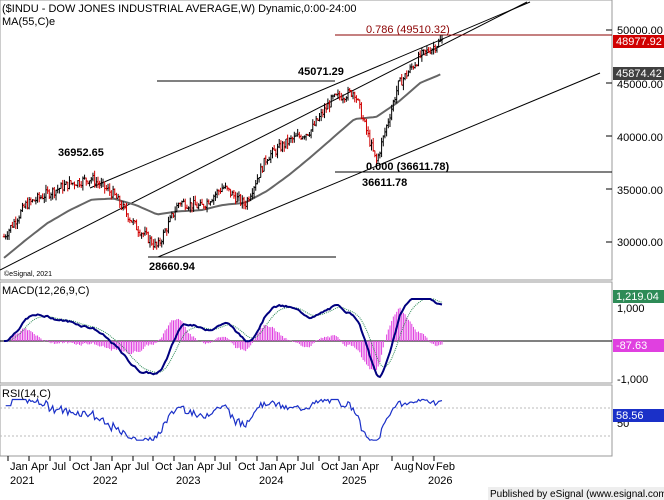 The image size is (664, 500). Describe the element at coordinates (224, 420) in the screenshot. I see `rsi-line` at that location.